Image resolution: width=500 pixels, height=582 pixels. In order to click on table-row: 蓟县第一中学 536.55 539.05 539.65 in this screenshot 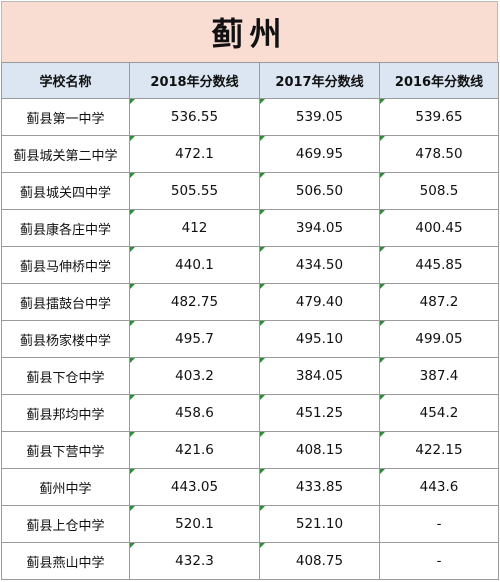, I will do `click(250, 117)`.